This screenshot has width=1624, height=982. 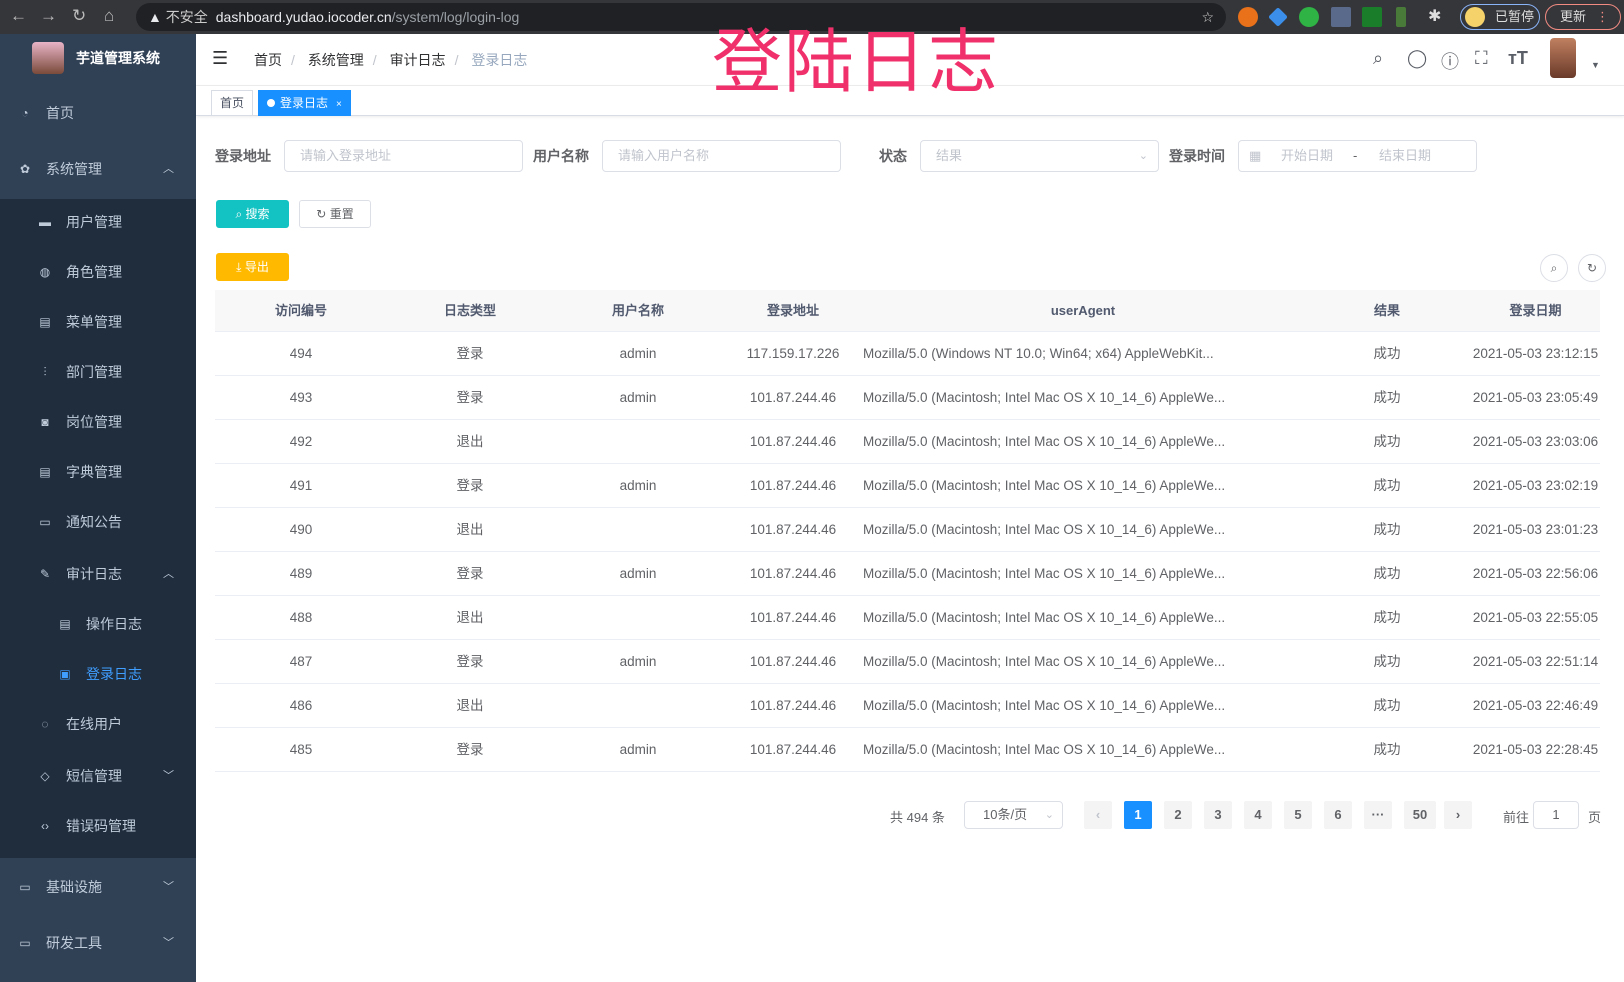 I want to click on ip-input: 请输入登录地址, so click(x=403, y=156).